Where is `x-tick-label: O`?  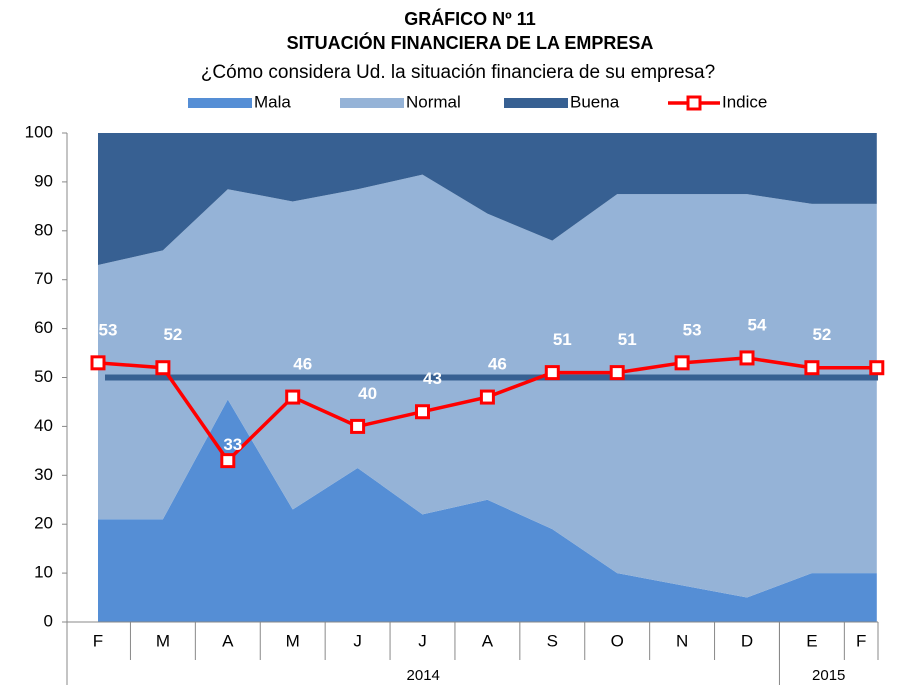 x-tick-label: O is located at coordinates (617, 640).